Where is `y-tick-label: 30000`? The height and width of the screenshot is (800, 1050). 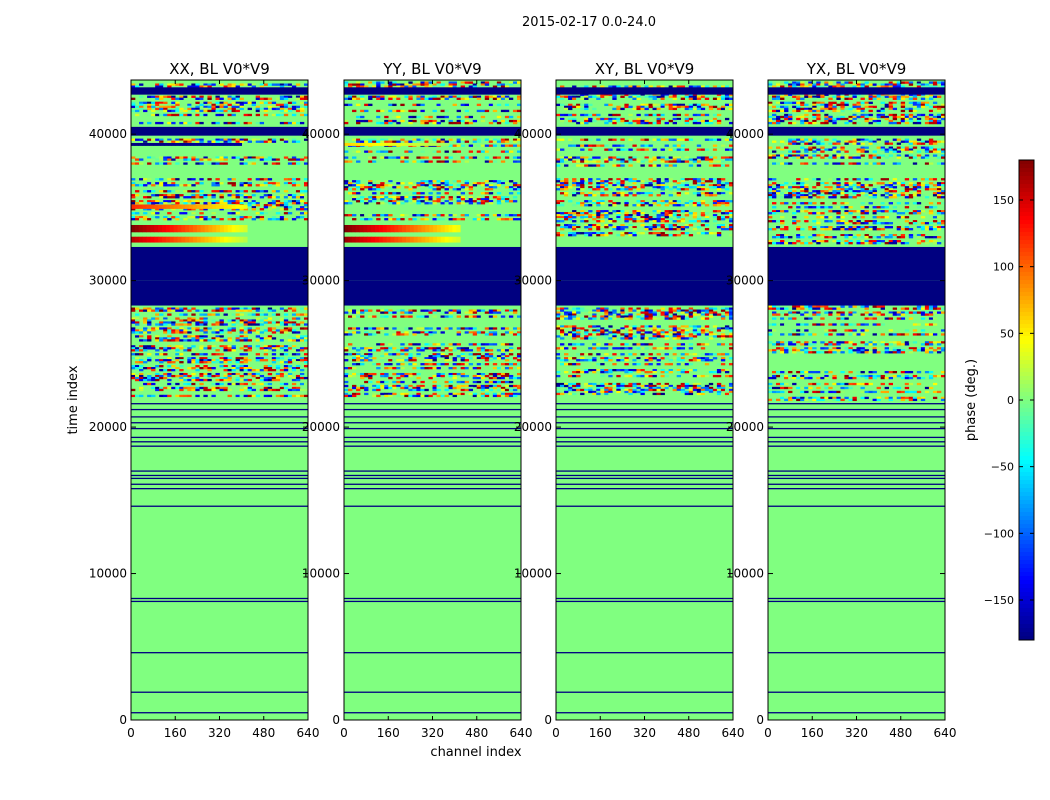
y-tick-label: 30000 is located at coordinates (321, 281).